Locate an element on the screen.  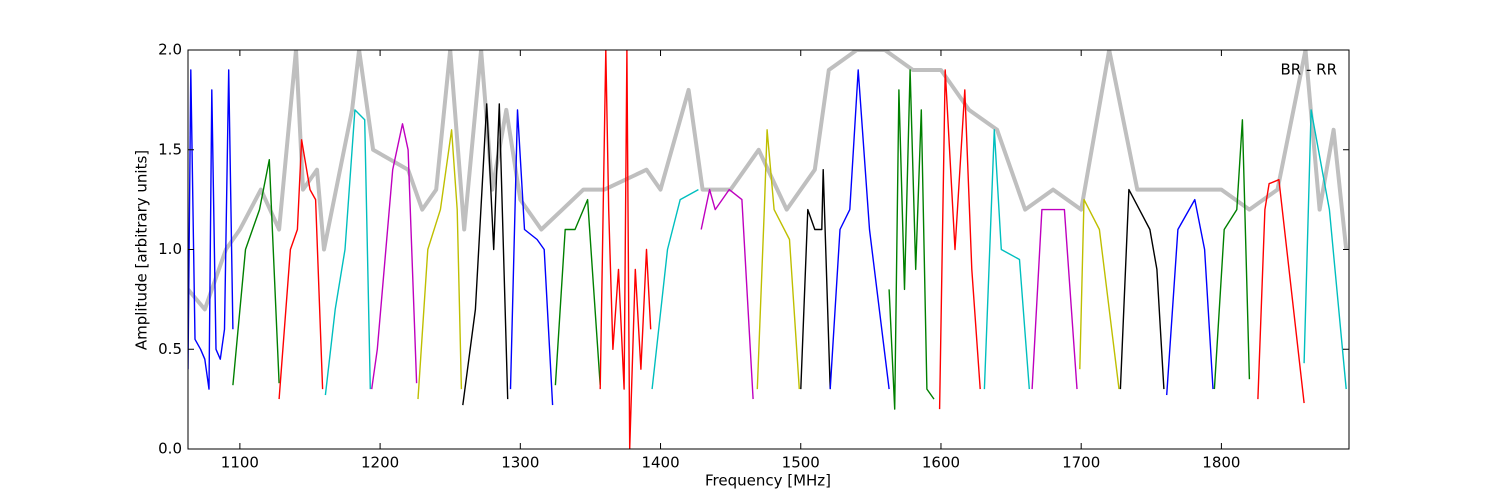
x-tick-label: 1700 is located at coordinates (1081, 463).